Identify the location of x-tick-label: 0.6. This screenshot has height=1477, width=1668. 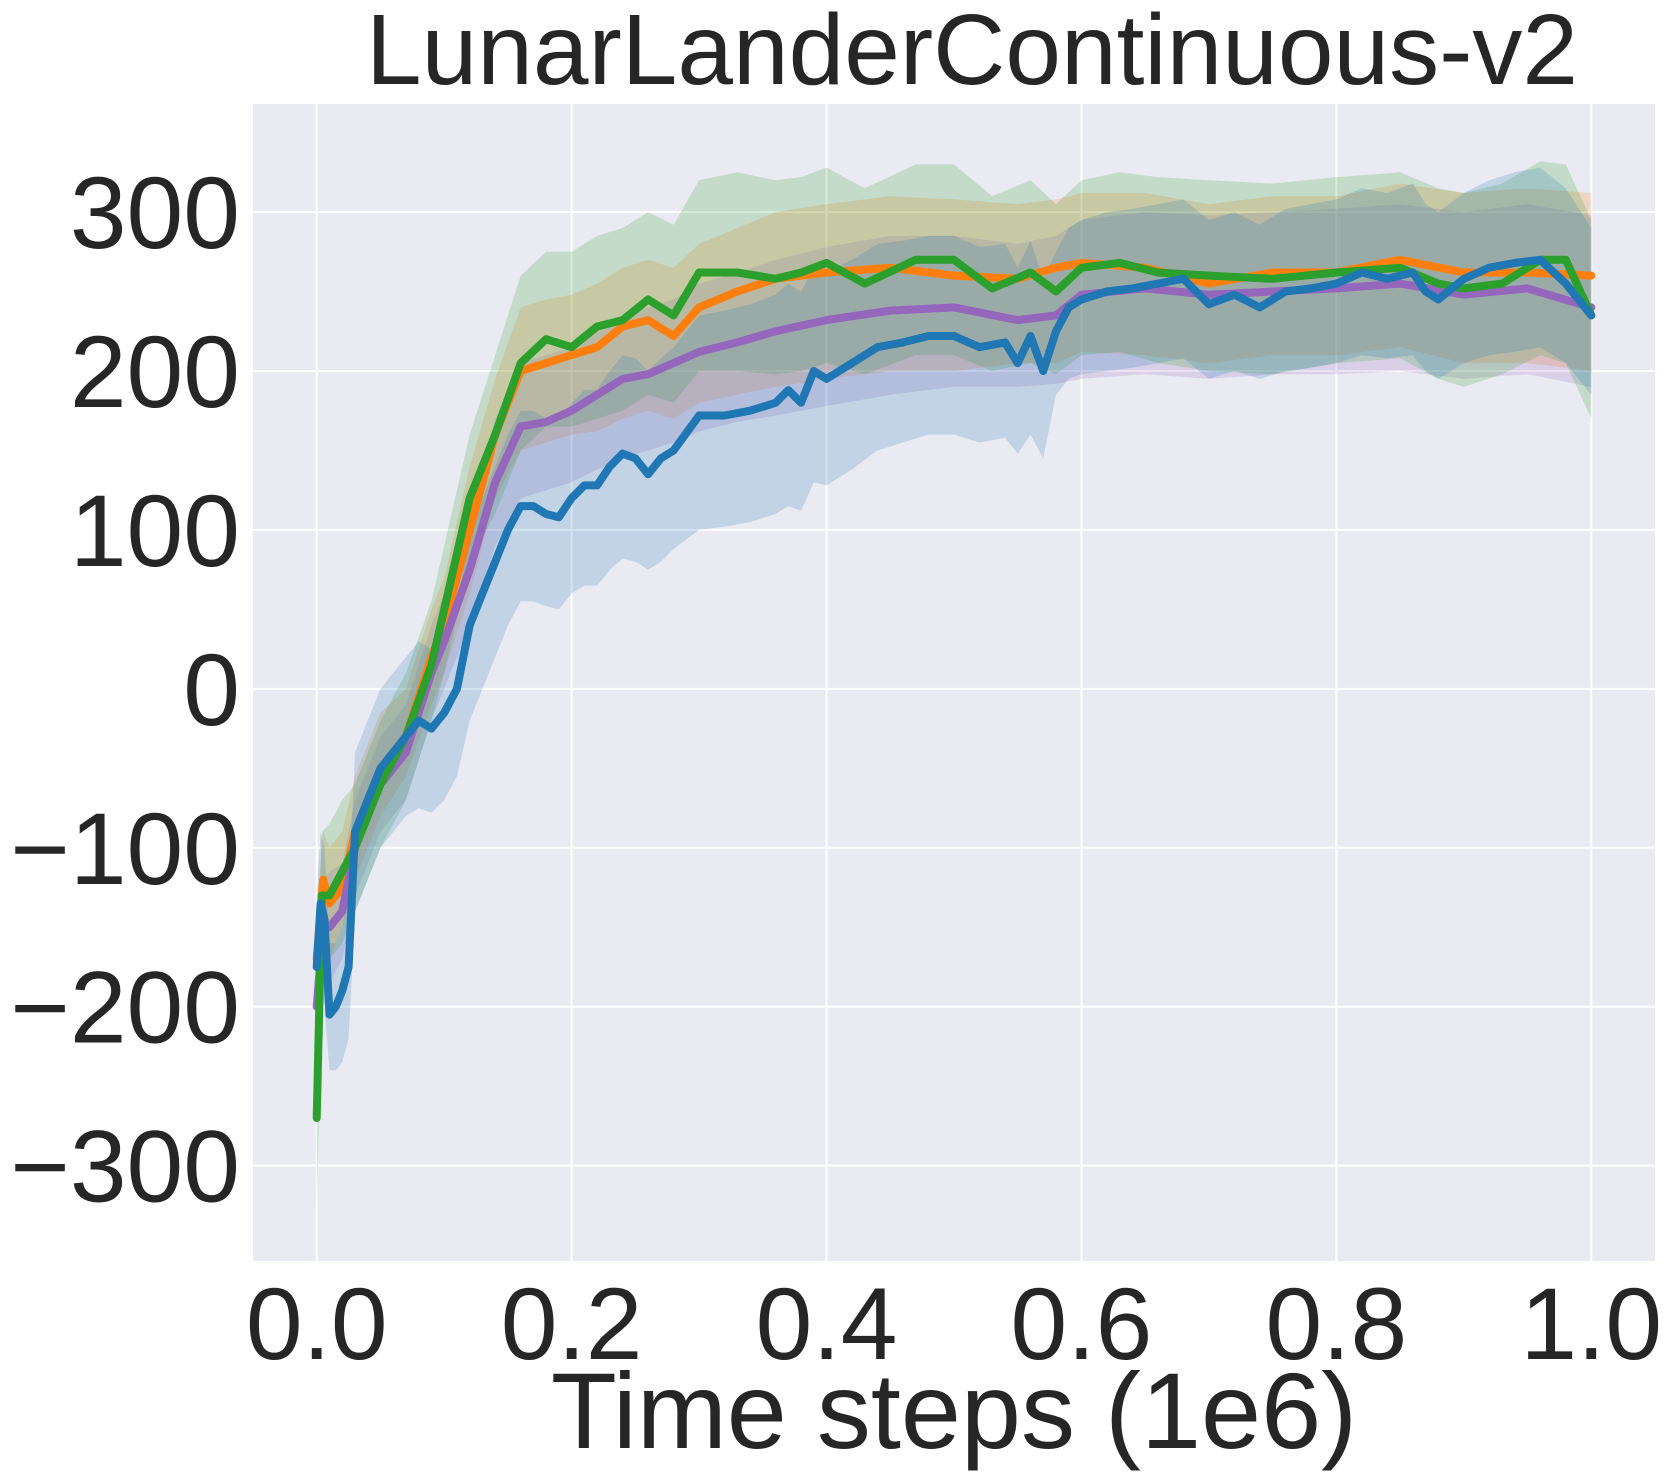
(1082, 1324).